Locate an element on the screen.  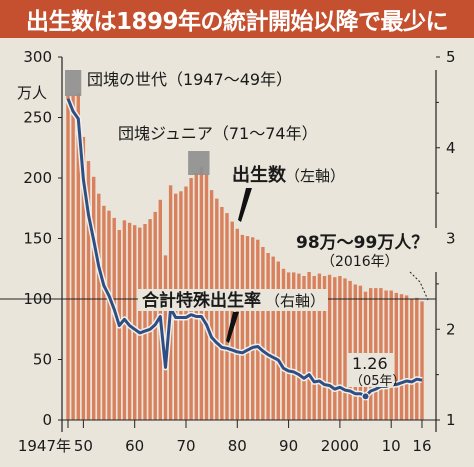
estimate-pointer is located at coordinates (419, 286).